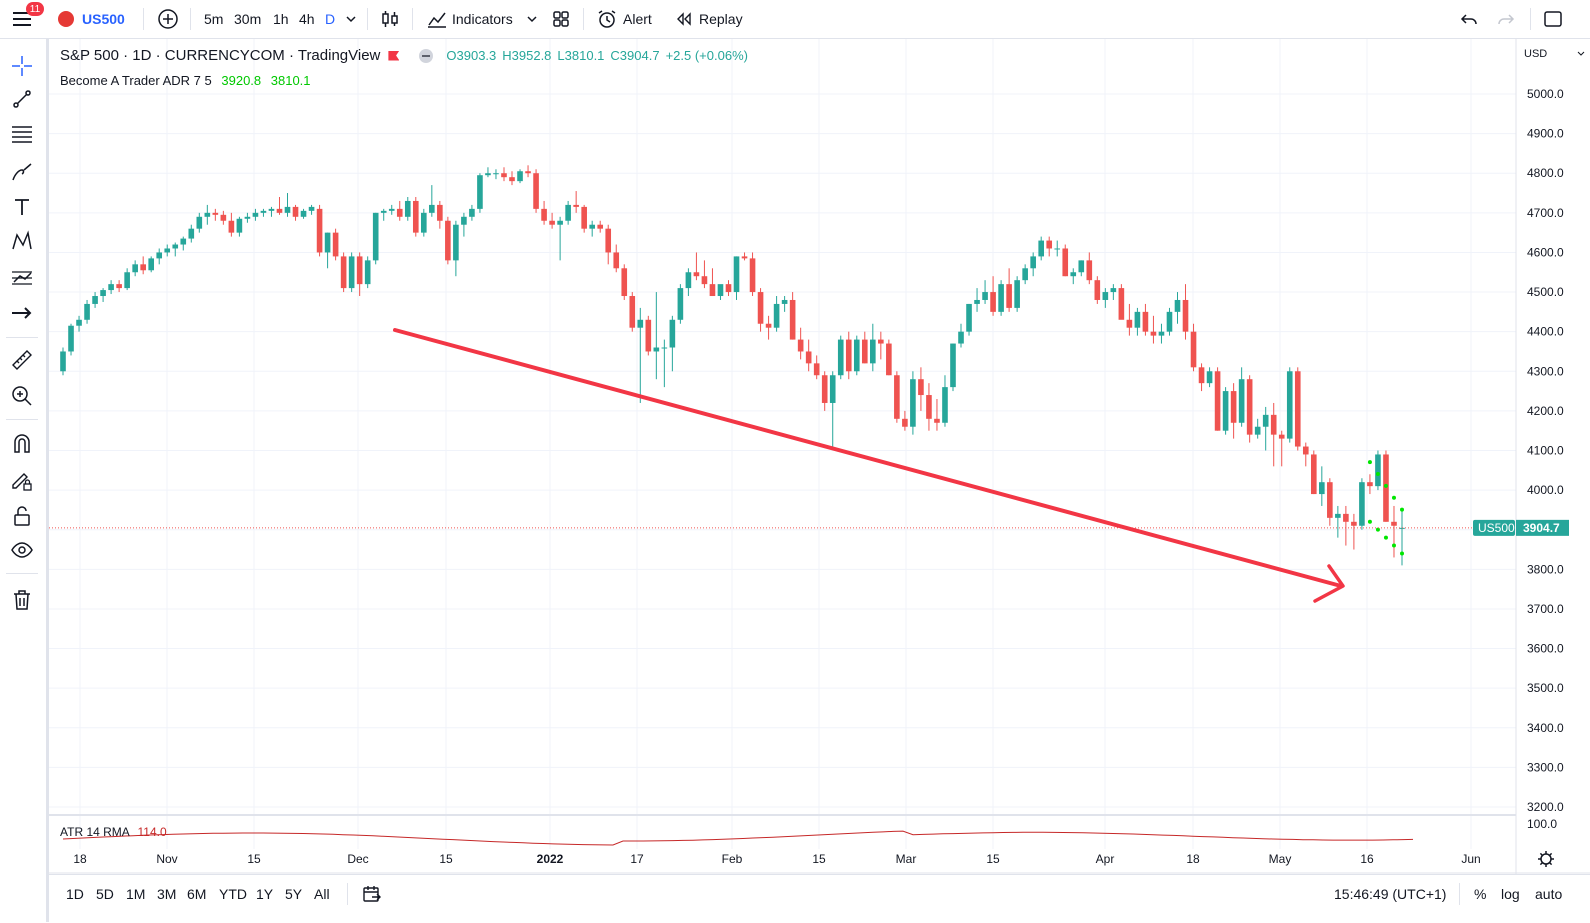 This screenshot has height=923, width=1590. What do you see at coordinates (1549, 894) in the screenshot?
I see `auto-toggle: auto` at bounding box center [1549, 894].